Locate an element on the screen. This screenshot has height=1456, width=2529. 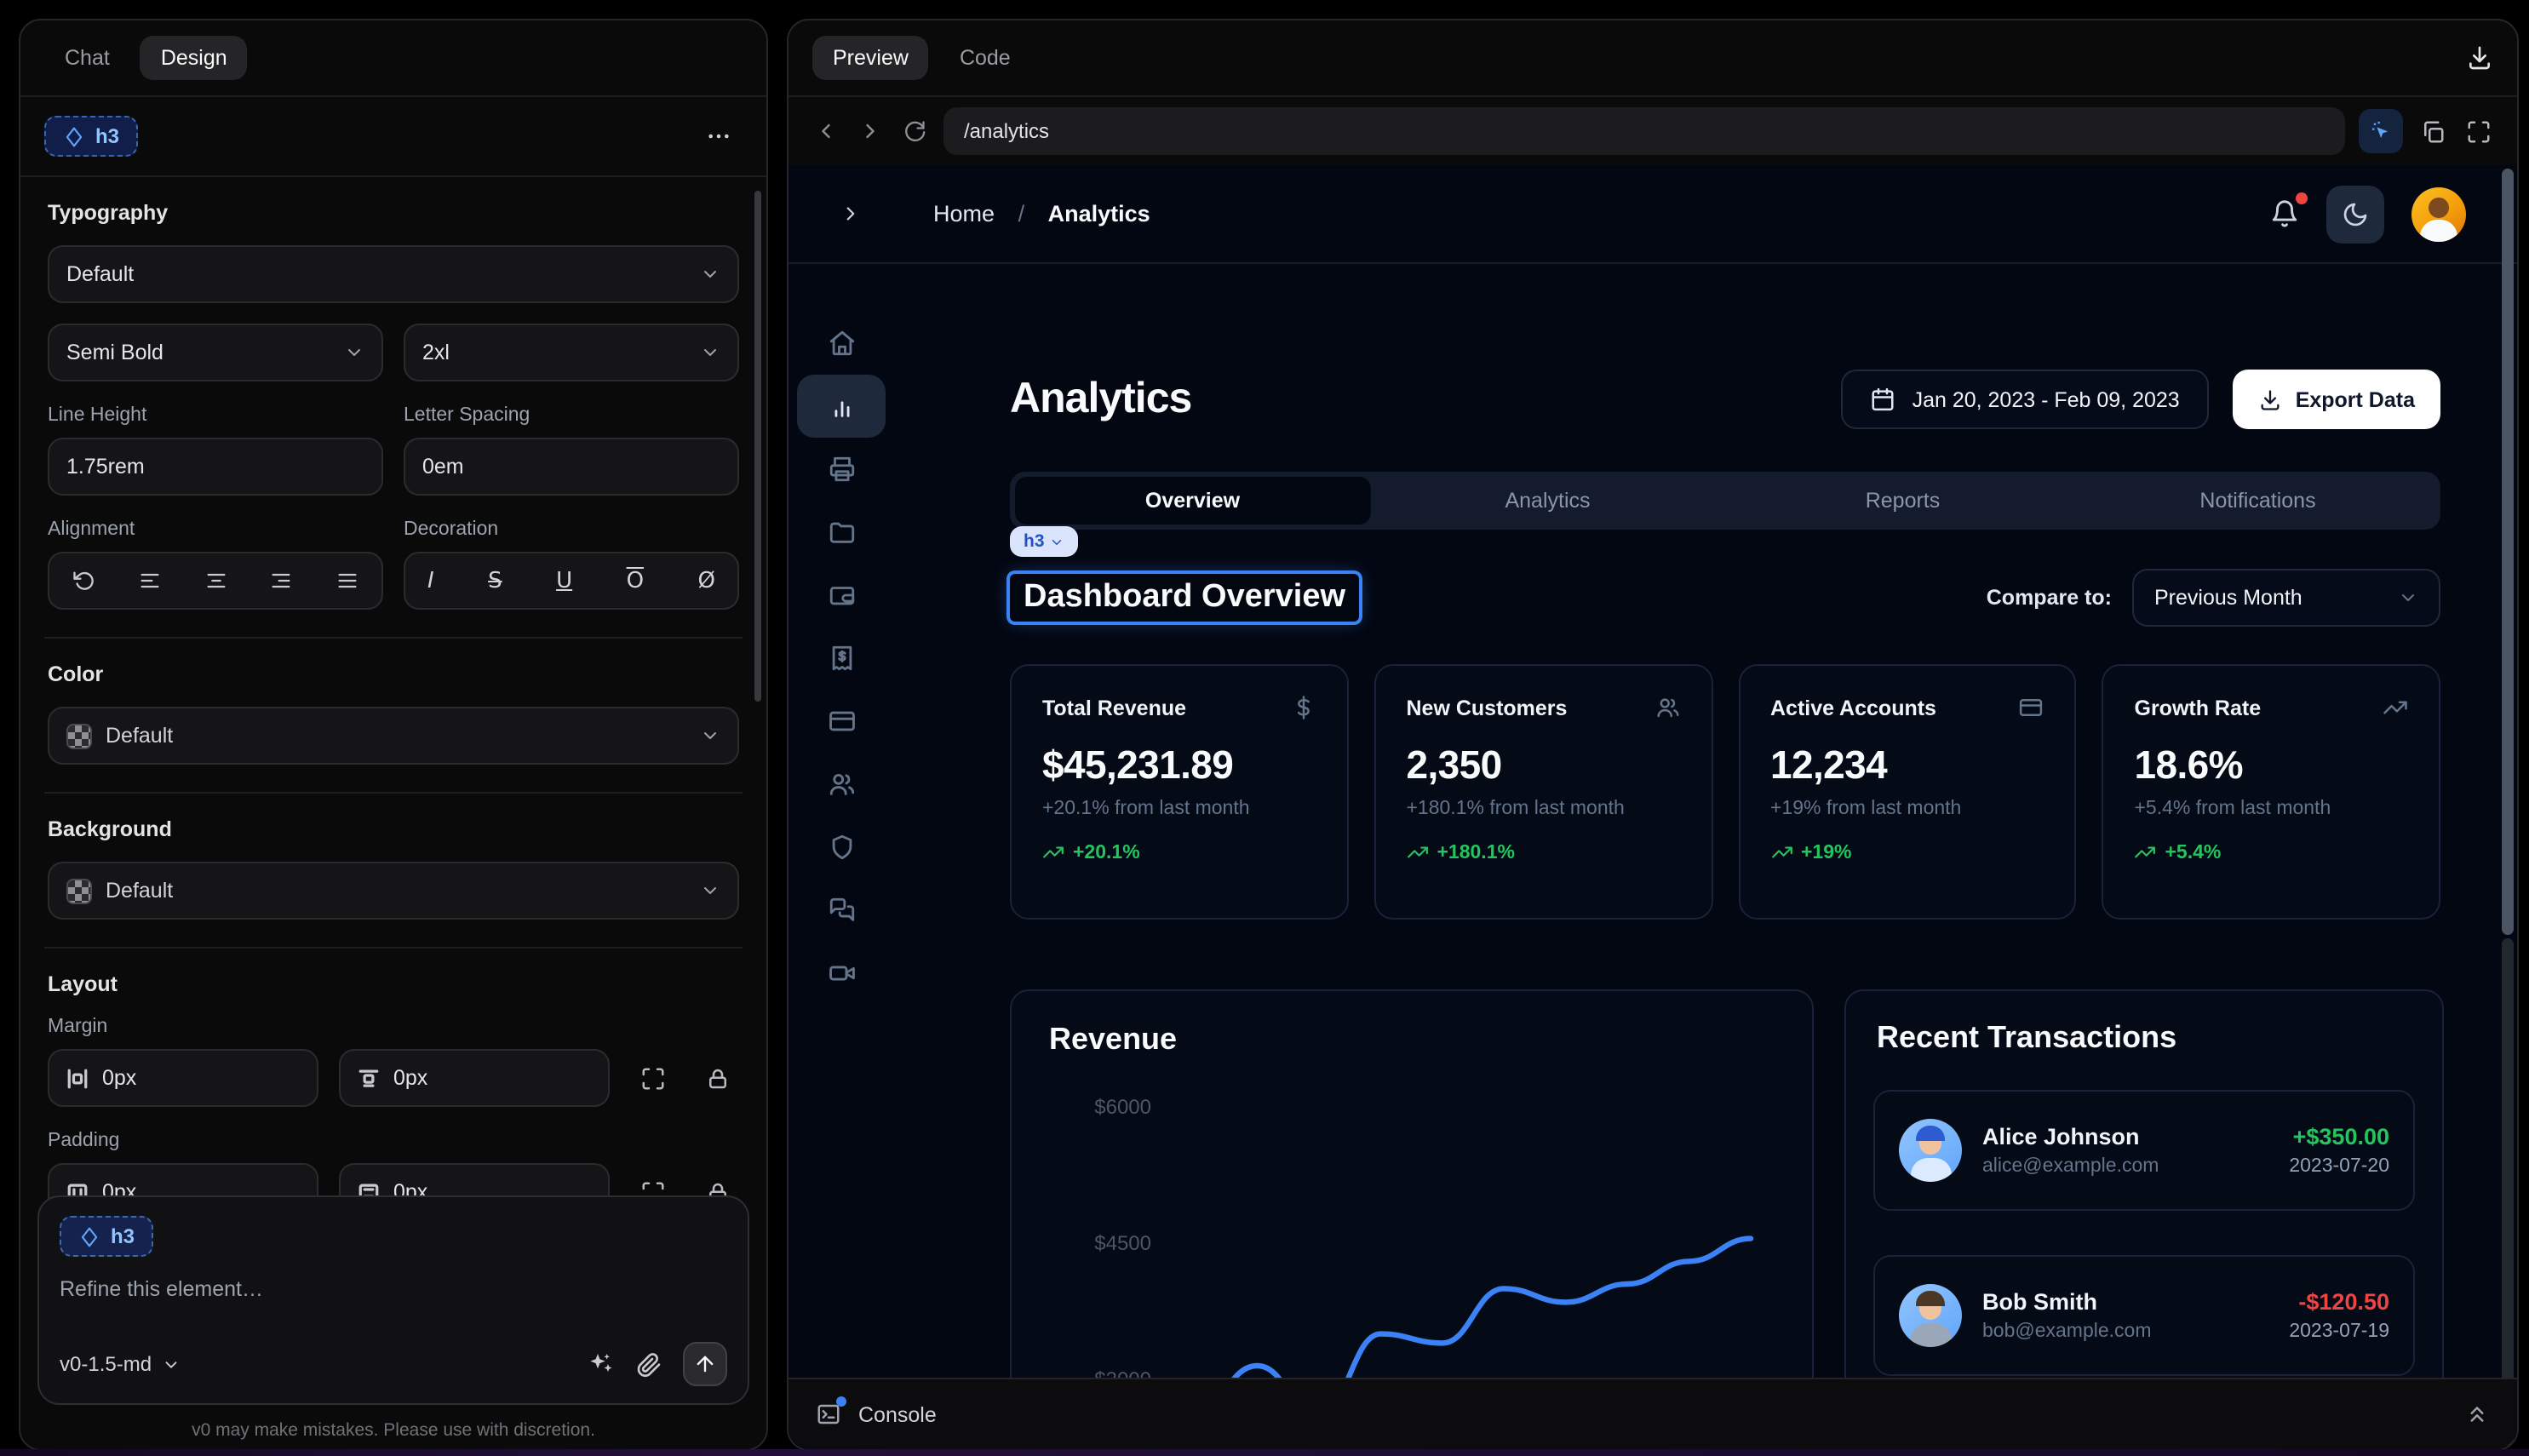
align-left-button is located at coordinates (150, 581).